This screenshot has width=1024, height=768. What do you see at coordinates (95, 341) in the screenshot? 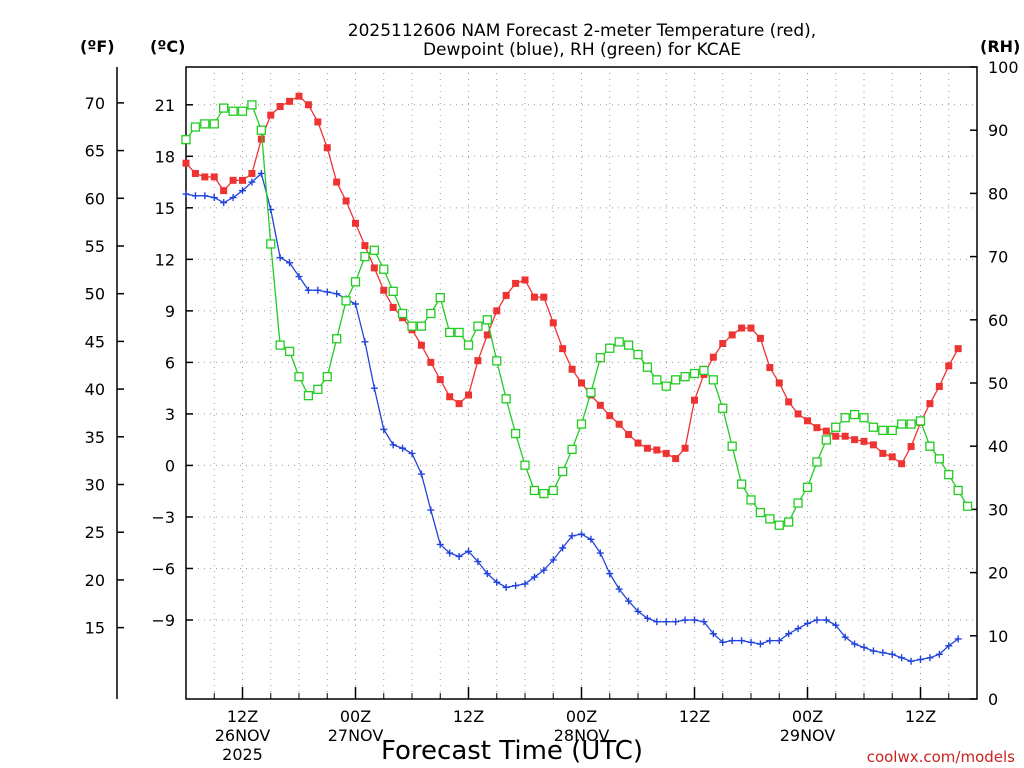
I see `f-tick-label: 45` at bounding box center [95, 341].